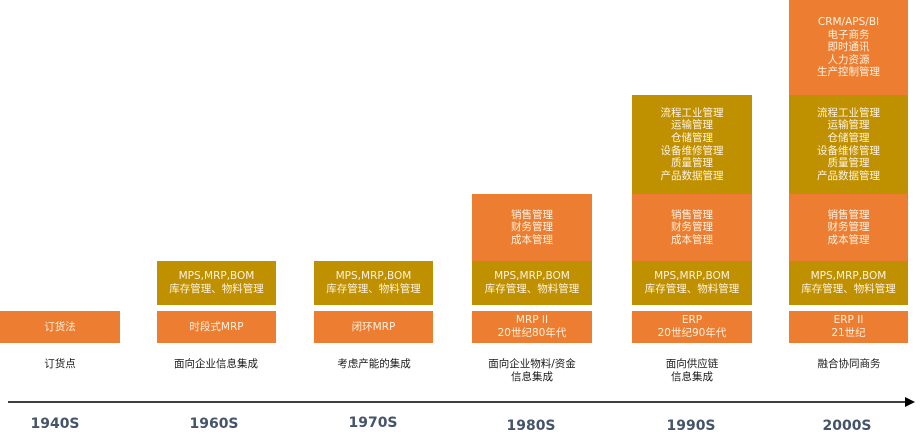 The height and width of the screenshot is (446, 923). I want to click on era-description-1980s: 面向企业物料/资金 信息集成, so click(532, 370).